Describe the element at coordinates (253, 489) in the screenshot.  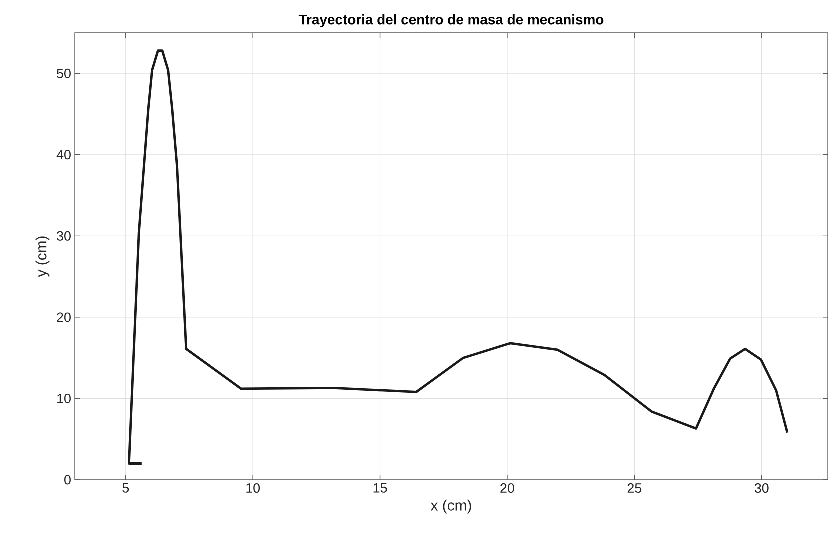
I see `x-tick-label: 10` at that location.